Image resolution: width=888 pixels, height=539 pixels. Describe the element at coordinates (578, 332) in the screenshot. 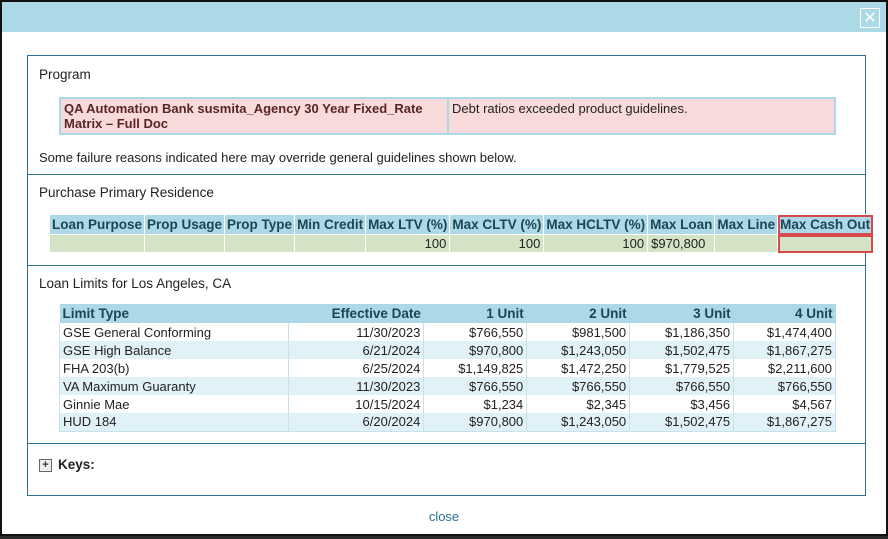

I see `unit-2-cell: $981,500` at that location.